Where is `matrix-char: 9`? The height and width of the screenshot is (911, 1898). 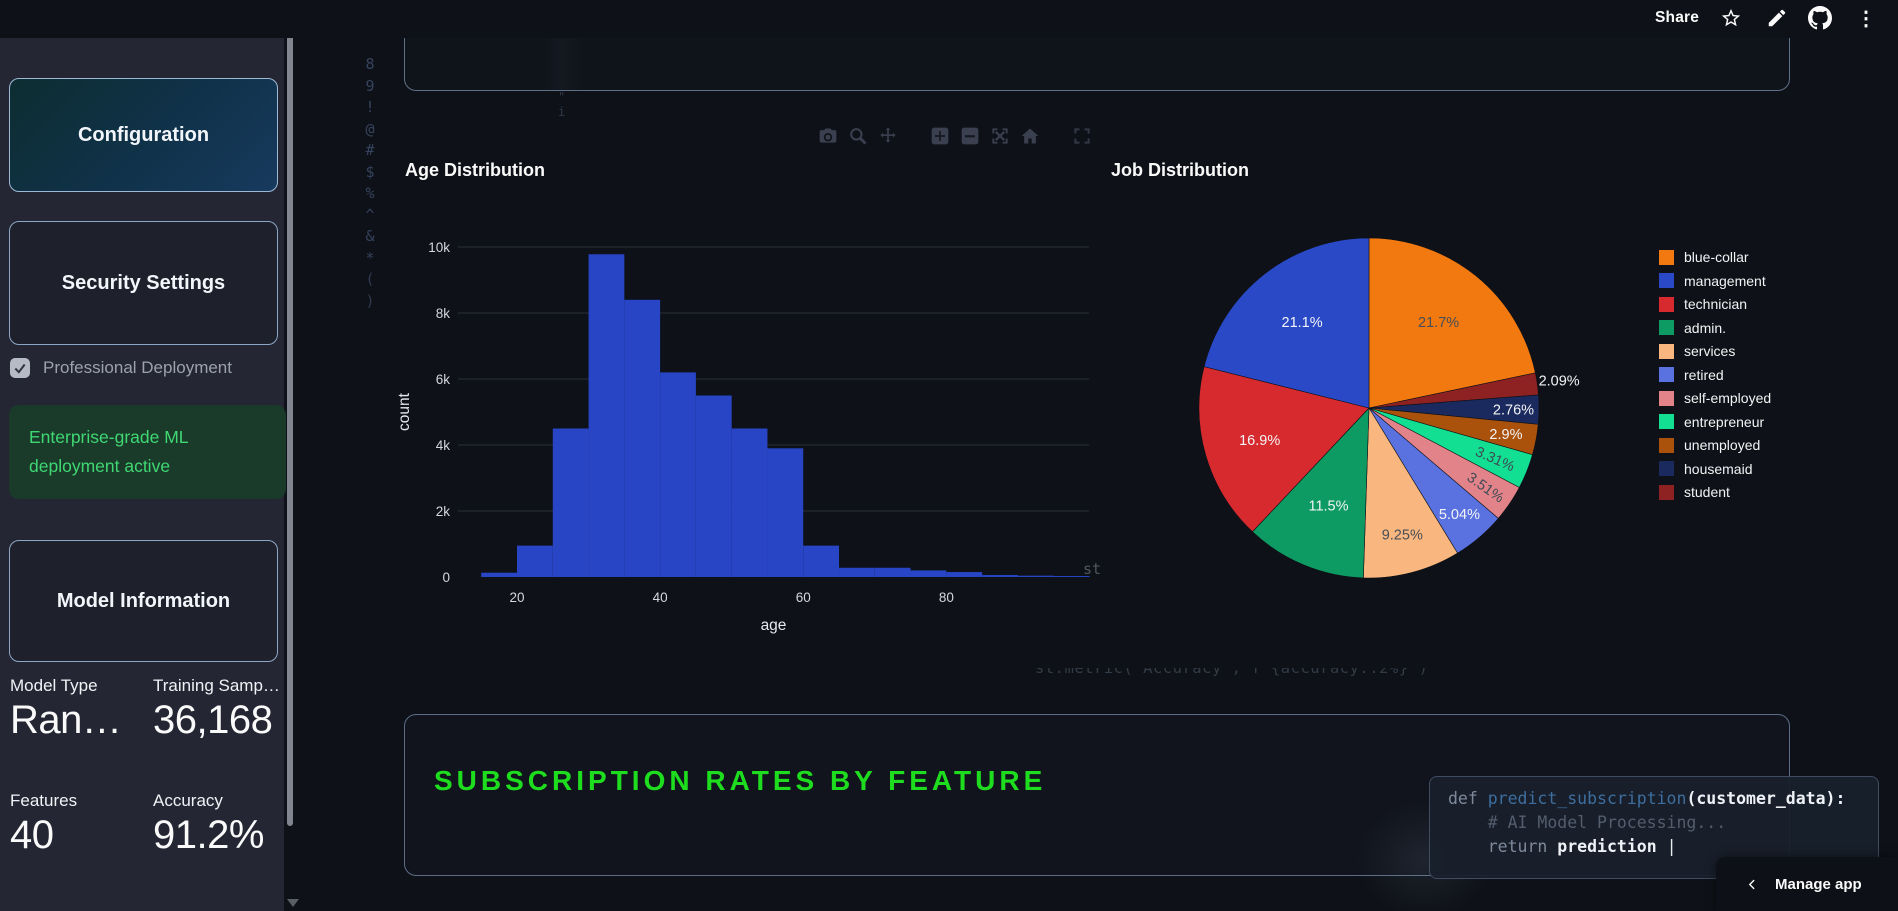
matrix-char: 9 is located at coordinates (370, 85).